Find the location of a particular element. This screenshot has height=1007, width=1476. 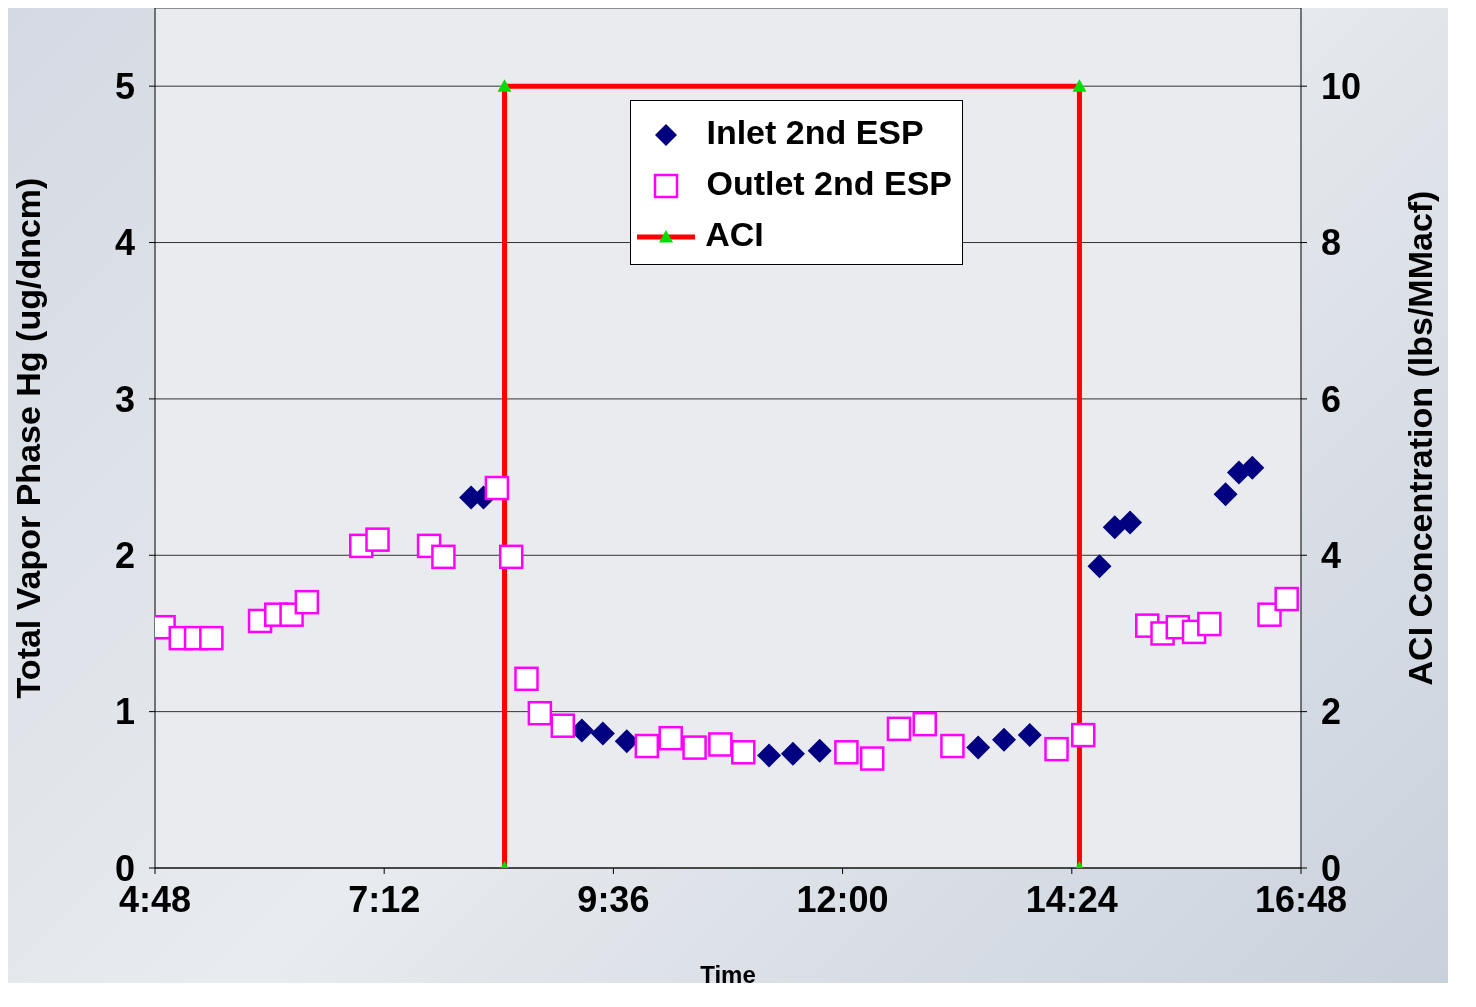

y-tick-label: 3 is located at coordinates (124, 399).